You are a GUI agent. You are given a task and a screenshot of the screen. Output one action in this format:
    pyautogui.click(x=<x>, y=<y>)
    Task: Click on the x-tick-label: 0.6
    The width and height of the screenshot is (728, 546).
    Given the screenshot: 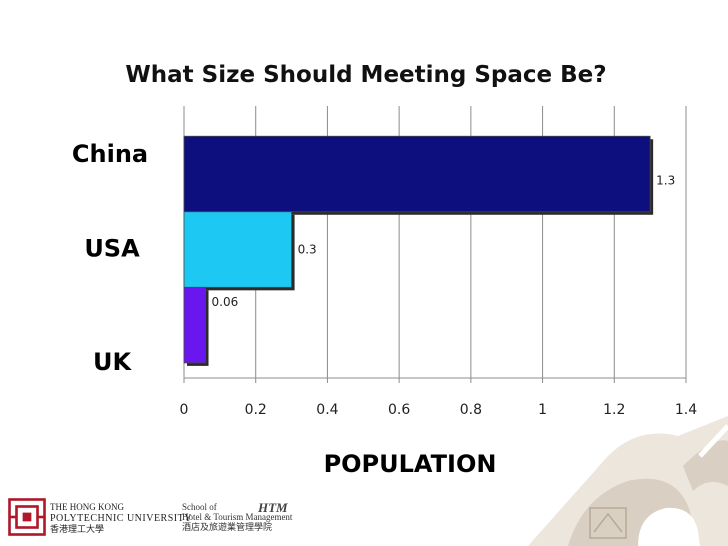 What is the action you would take?
    pyautogui.click(x=399, y=410)
    